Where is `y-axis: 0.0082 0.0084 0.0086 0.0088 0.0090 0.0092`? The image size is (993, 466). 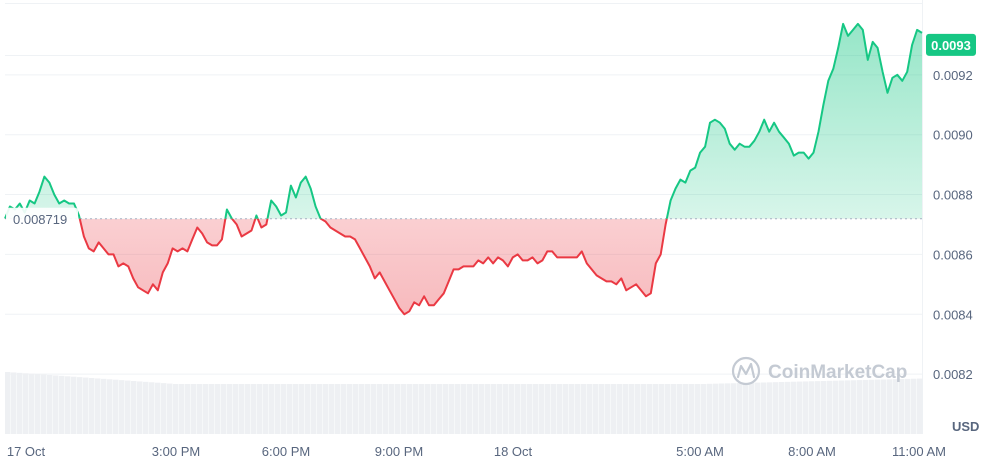 y-axis: 0.0082 0.0084 0.0086 0.0088 0.0090 0.0092 is located at coordinates (953, 225).